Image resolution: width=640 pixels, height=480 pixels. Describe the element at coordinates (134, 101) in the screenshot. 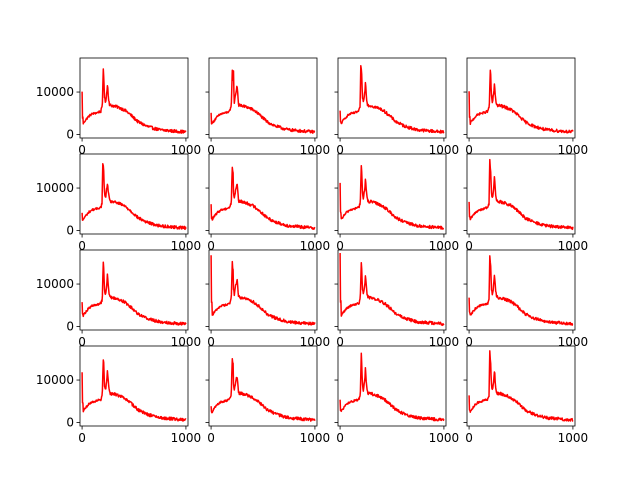

I see `series-line-r1c1` at that location.